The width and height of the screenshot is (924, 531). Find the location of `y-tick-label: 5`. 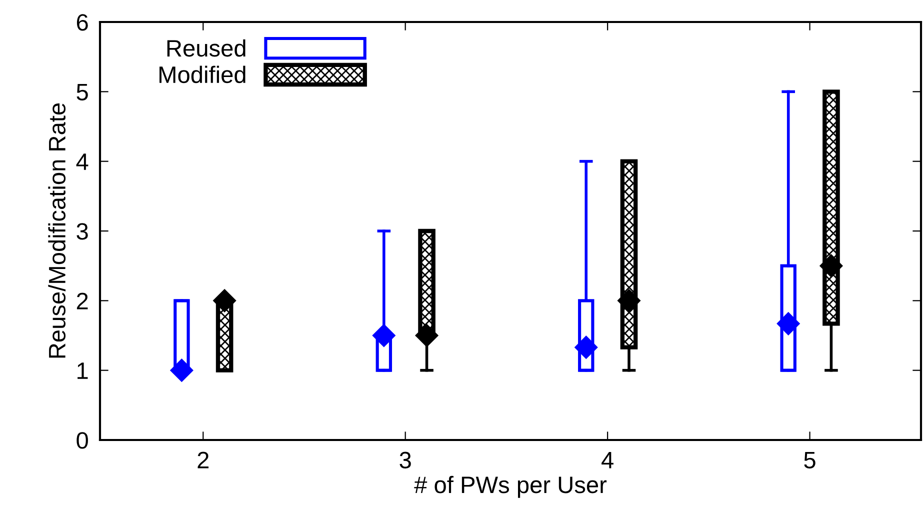

y-tick-label: 5 is located at coordinates (82, 92).